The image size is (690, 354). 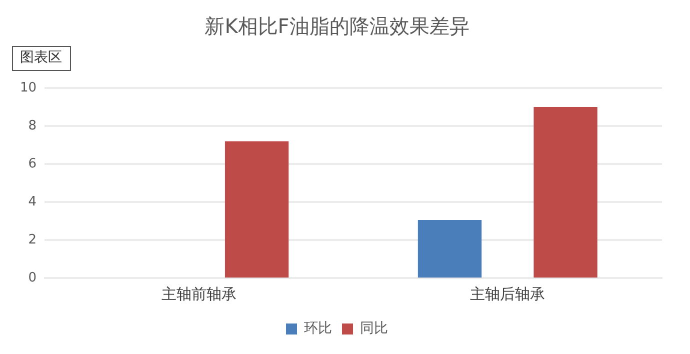 I want to click on text: 图表区, so click(x=41, y=58).